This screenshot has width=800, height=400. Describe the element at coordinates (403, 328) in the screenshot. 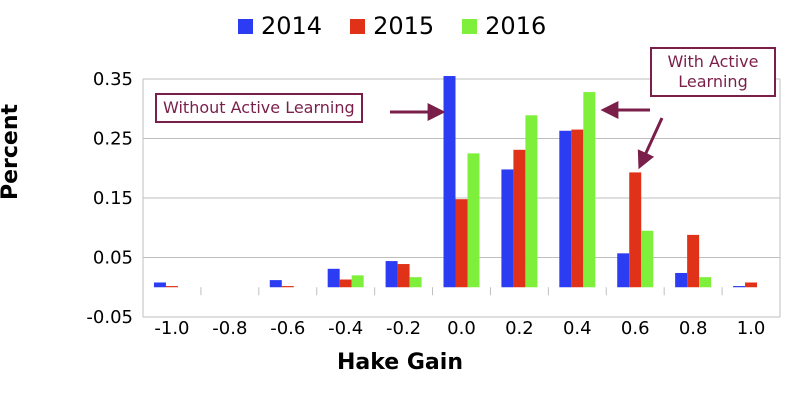

I see `x-tick-label: -0.2` at that location.